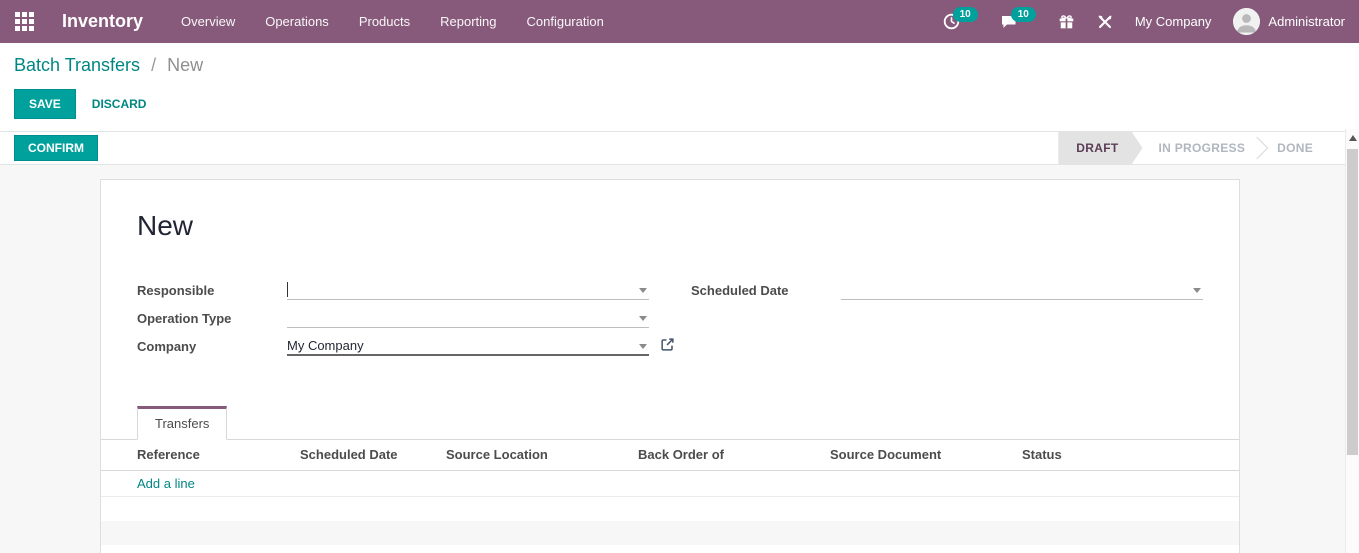 The height and width of the screenshot is (553, 1359). I want to click on rewards-button, so click(1066, 21).